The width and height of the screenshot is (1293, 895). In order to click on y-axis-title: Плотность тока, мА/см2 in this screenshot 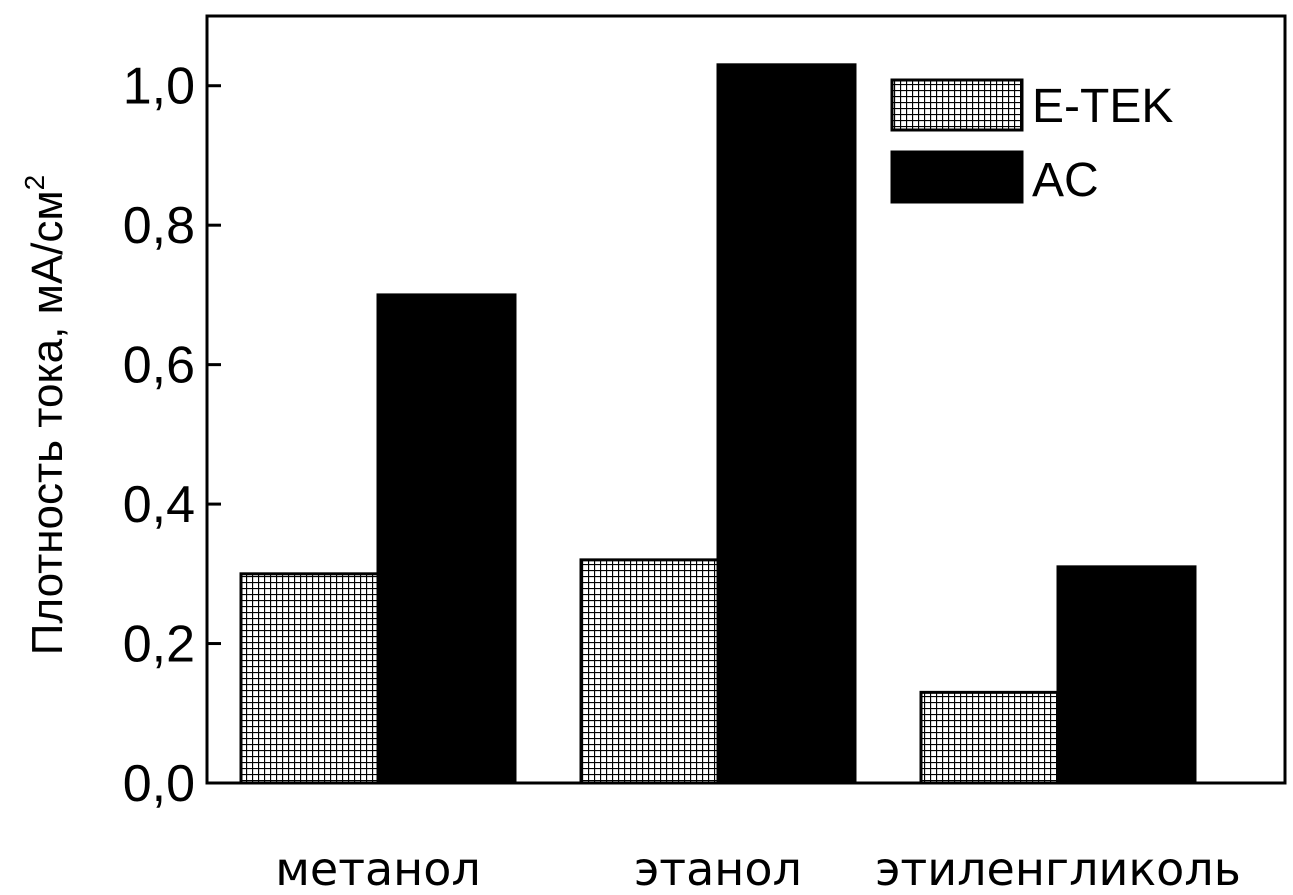, I will do `click(45, 415)`.